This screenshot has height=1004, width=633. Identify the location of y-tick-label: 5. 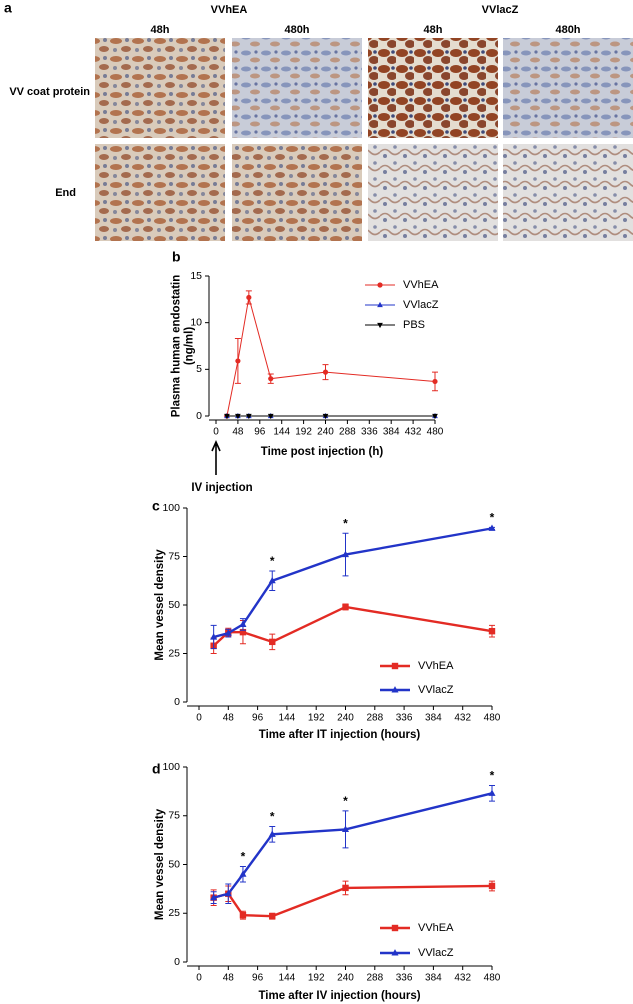
(199, 369).